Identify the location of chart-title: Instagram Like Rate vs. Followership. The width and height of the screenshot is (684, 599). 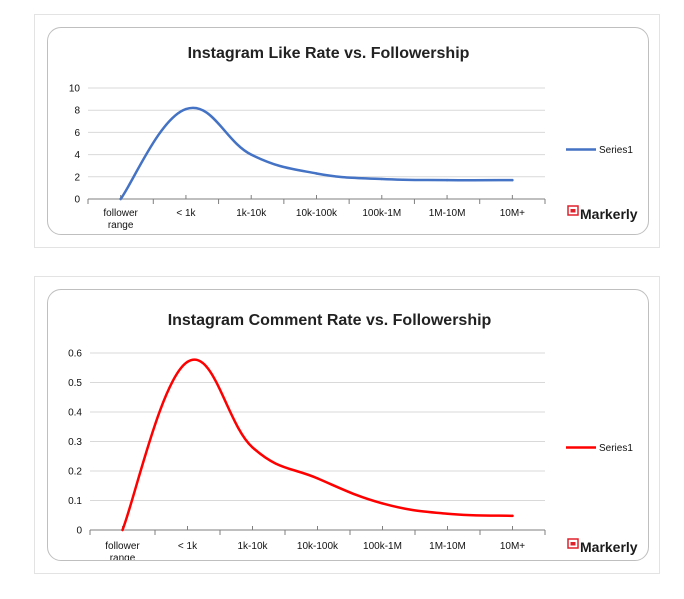
(329, 53).